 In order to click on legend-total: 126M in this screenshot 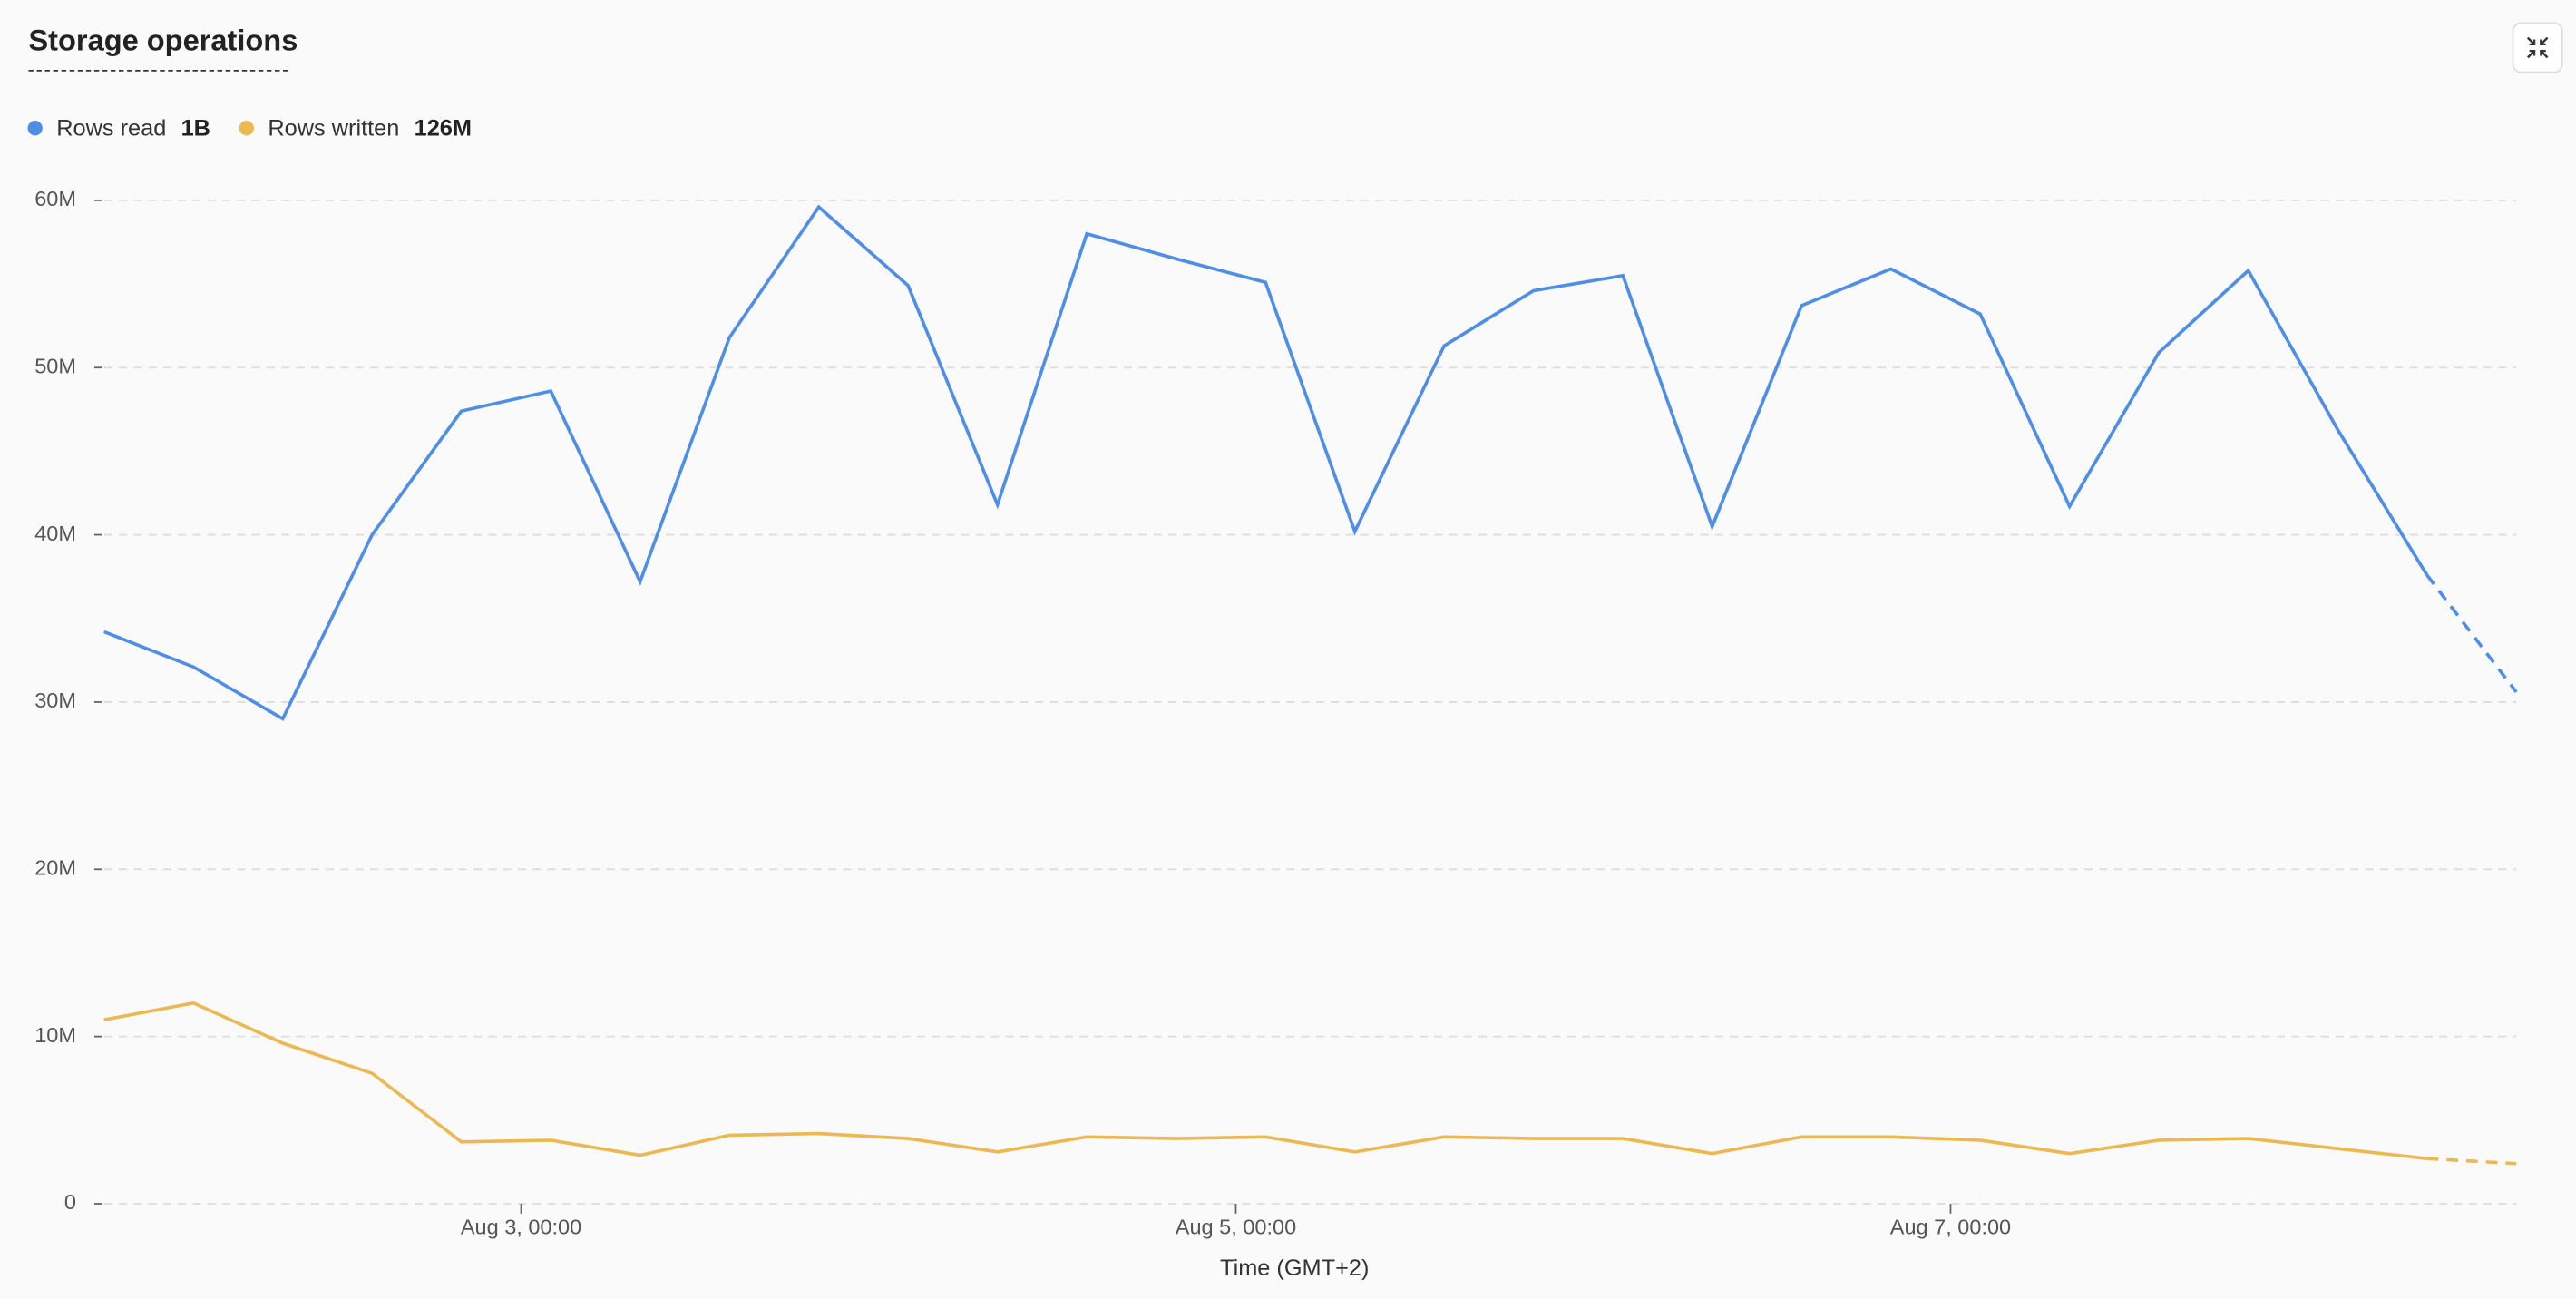, I will do `click(443, 129)`.